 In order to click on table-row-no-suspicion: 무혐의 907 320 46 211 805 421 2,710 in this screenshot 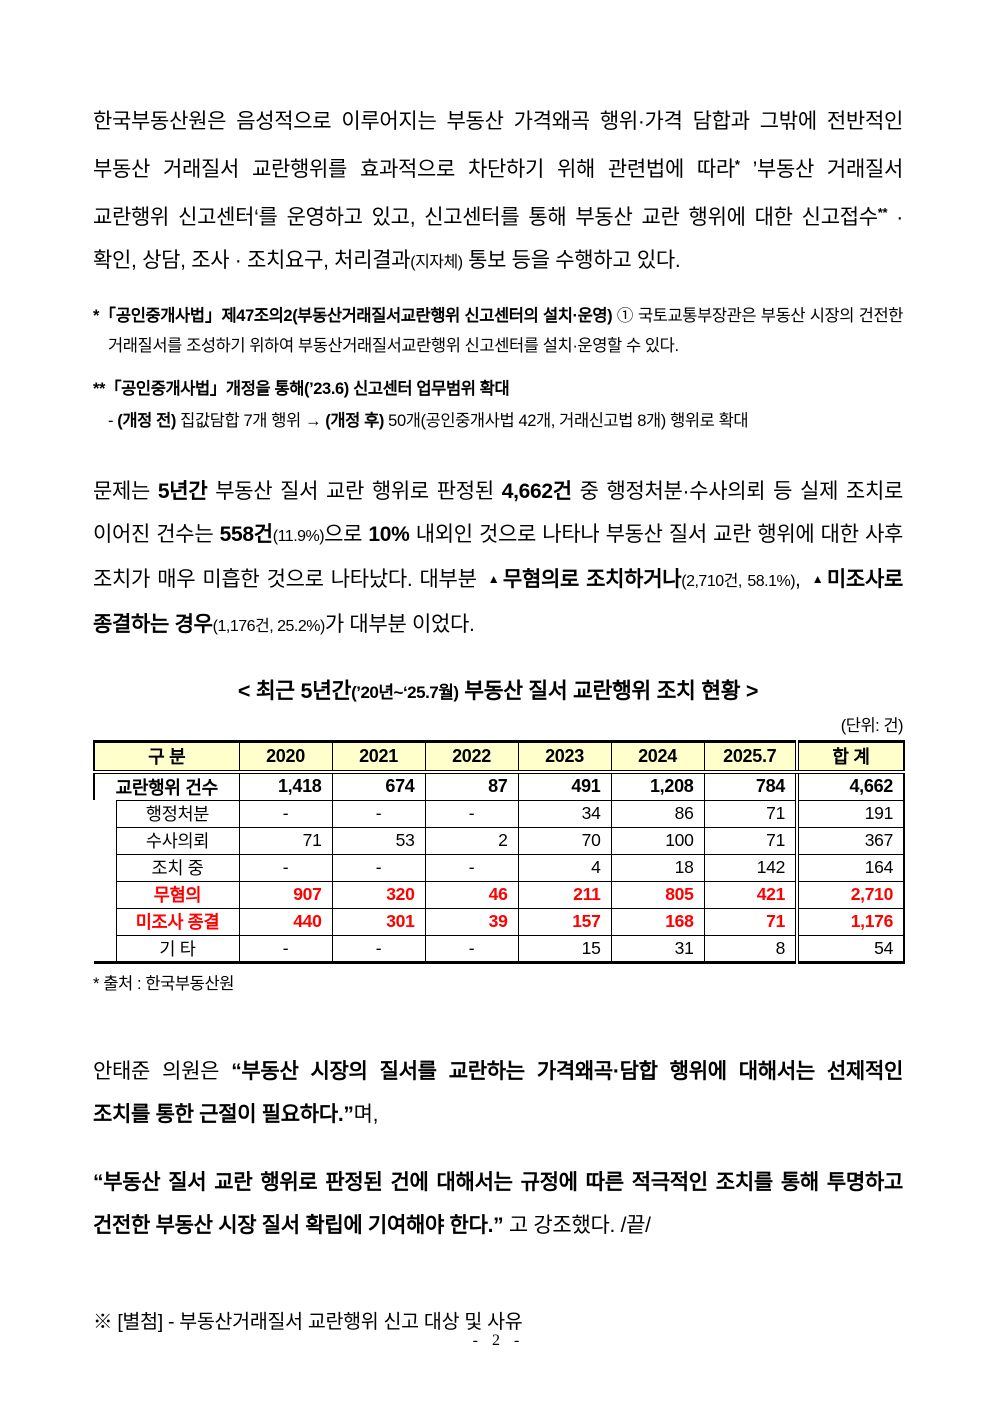, I will do `click(500, 894)`.